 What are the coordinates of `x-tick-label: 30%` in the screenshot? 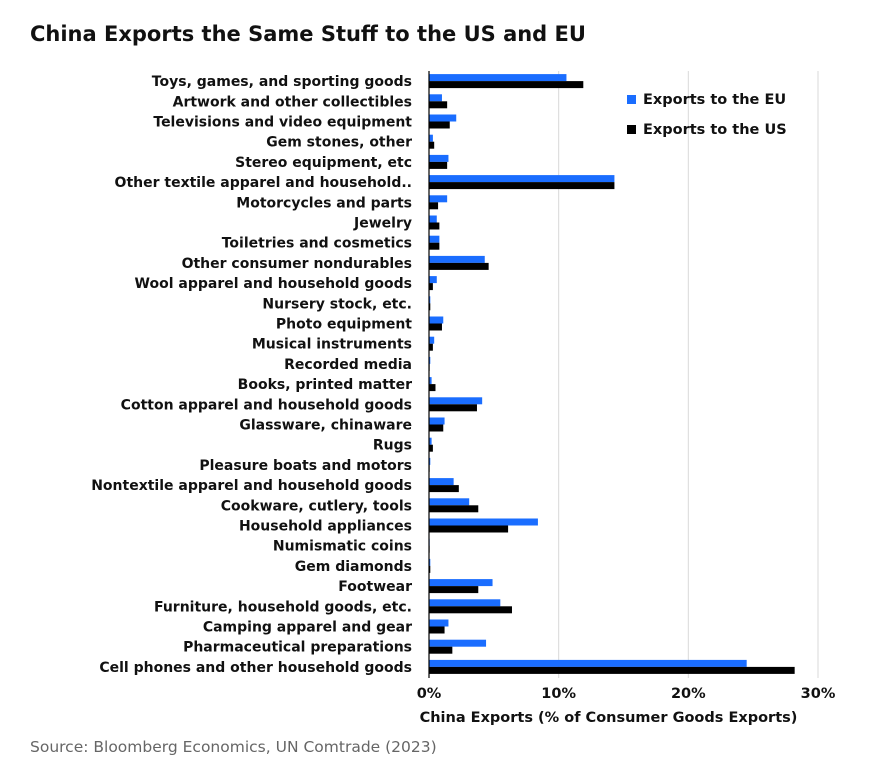 It's located at (818, 694).